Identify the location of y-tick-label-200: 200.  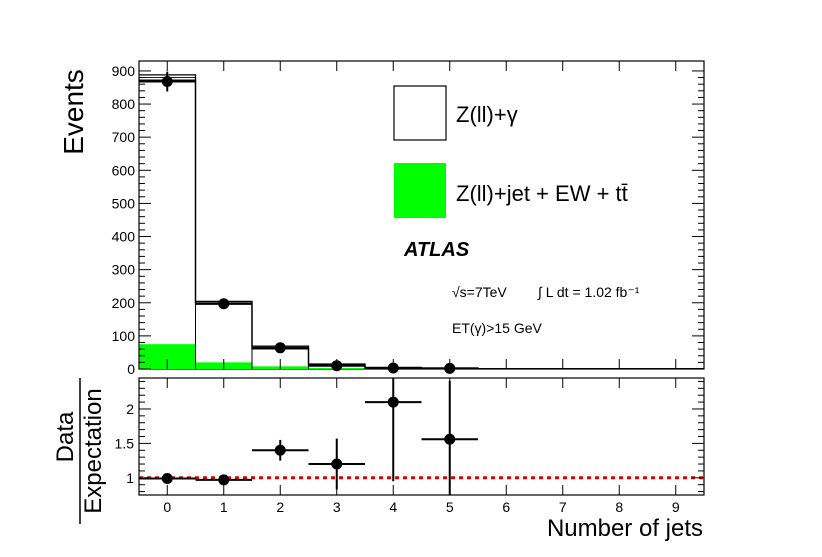
(124, 303).